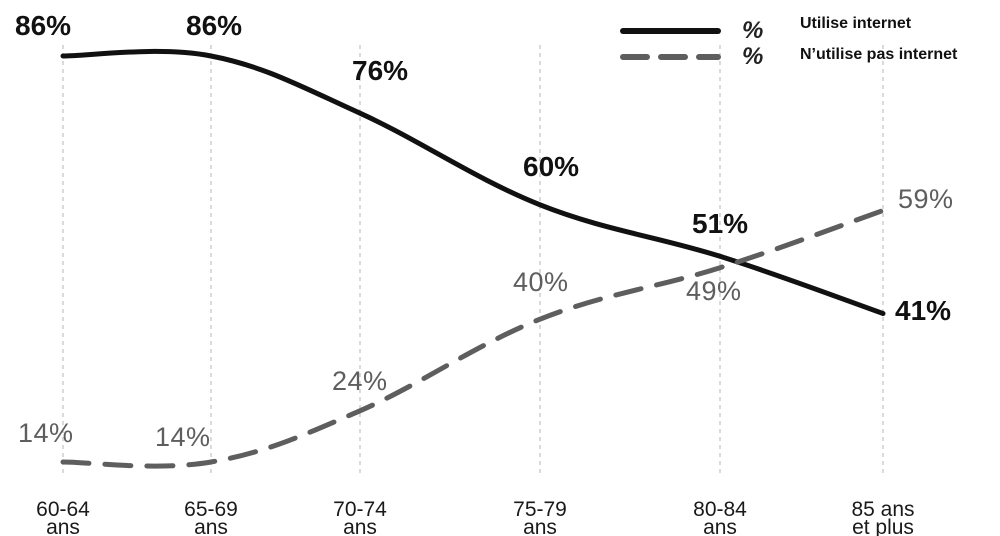  I want to click on label-uses-internet-2: 76%, so click(380, 70).